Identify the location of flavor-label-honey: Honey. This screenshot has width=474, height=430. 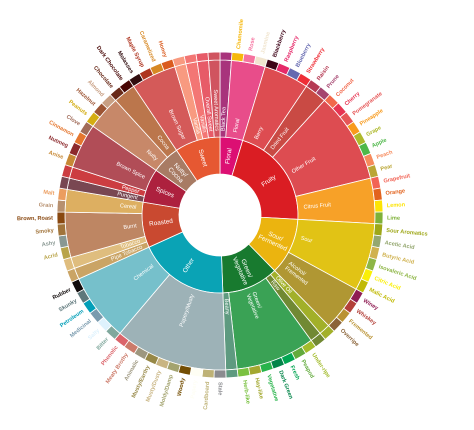
(163, 49).